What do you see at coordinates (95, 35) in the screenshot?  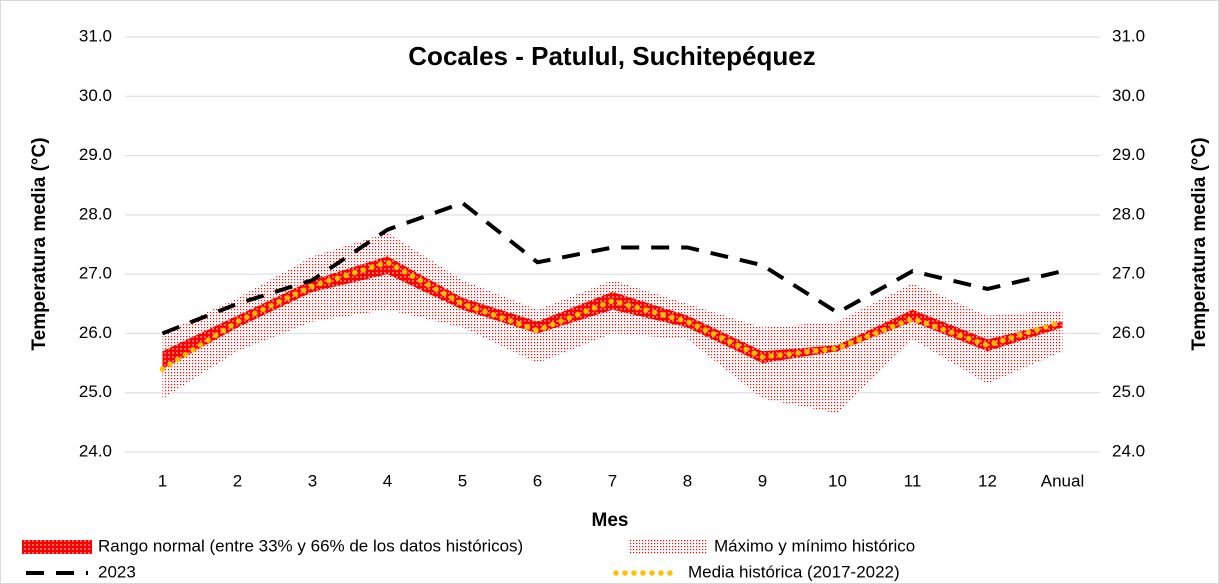 I see `y-tick-label: 31.0` at bounding box center [95, 35].